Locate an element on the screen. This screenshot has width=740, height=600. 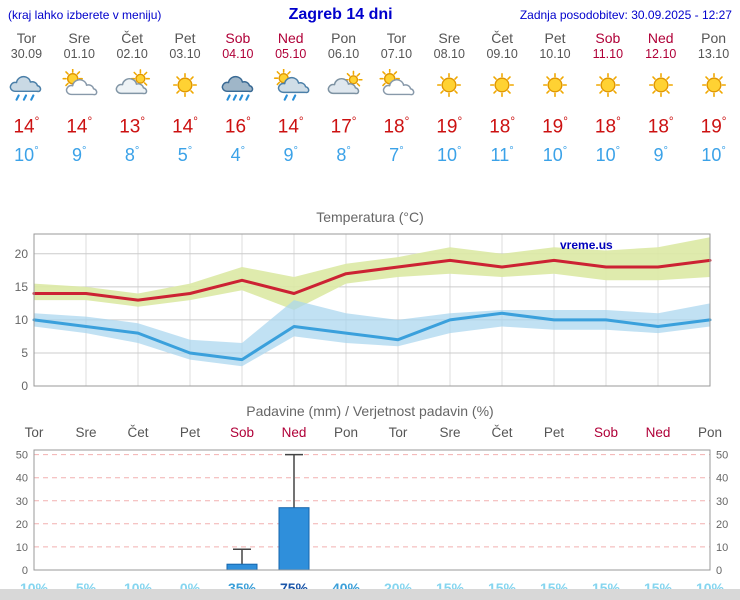
day-column-07-10: Tor 07.10 18° 7° is located at coordinates (396, 98).